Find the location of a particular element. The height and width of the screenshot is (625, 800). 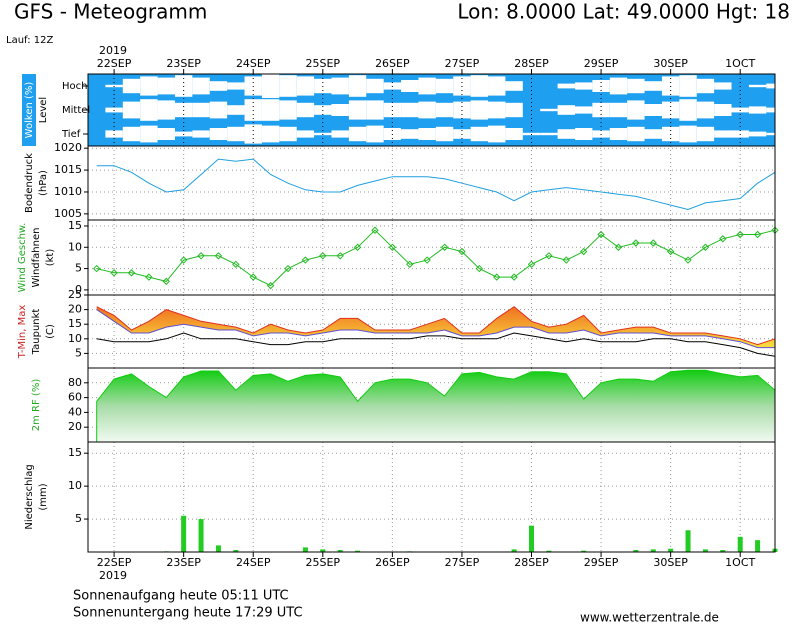

y-tick-label: 0 is located at coordinates (78, 289).